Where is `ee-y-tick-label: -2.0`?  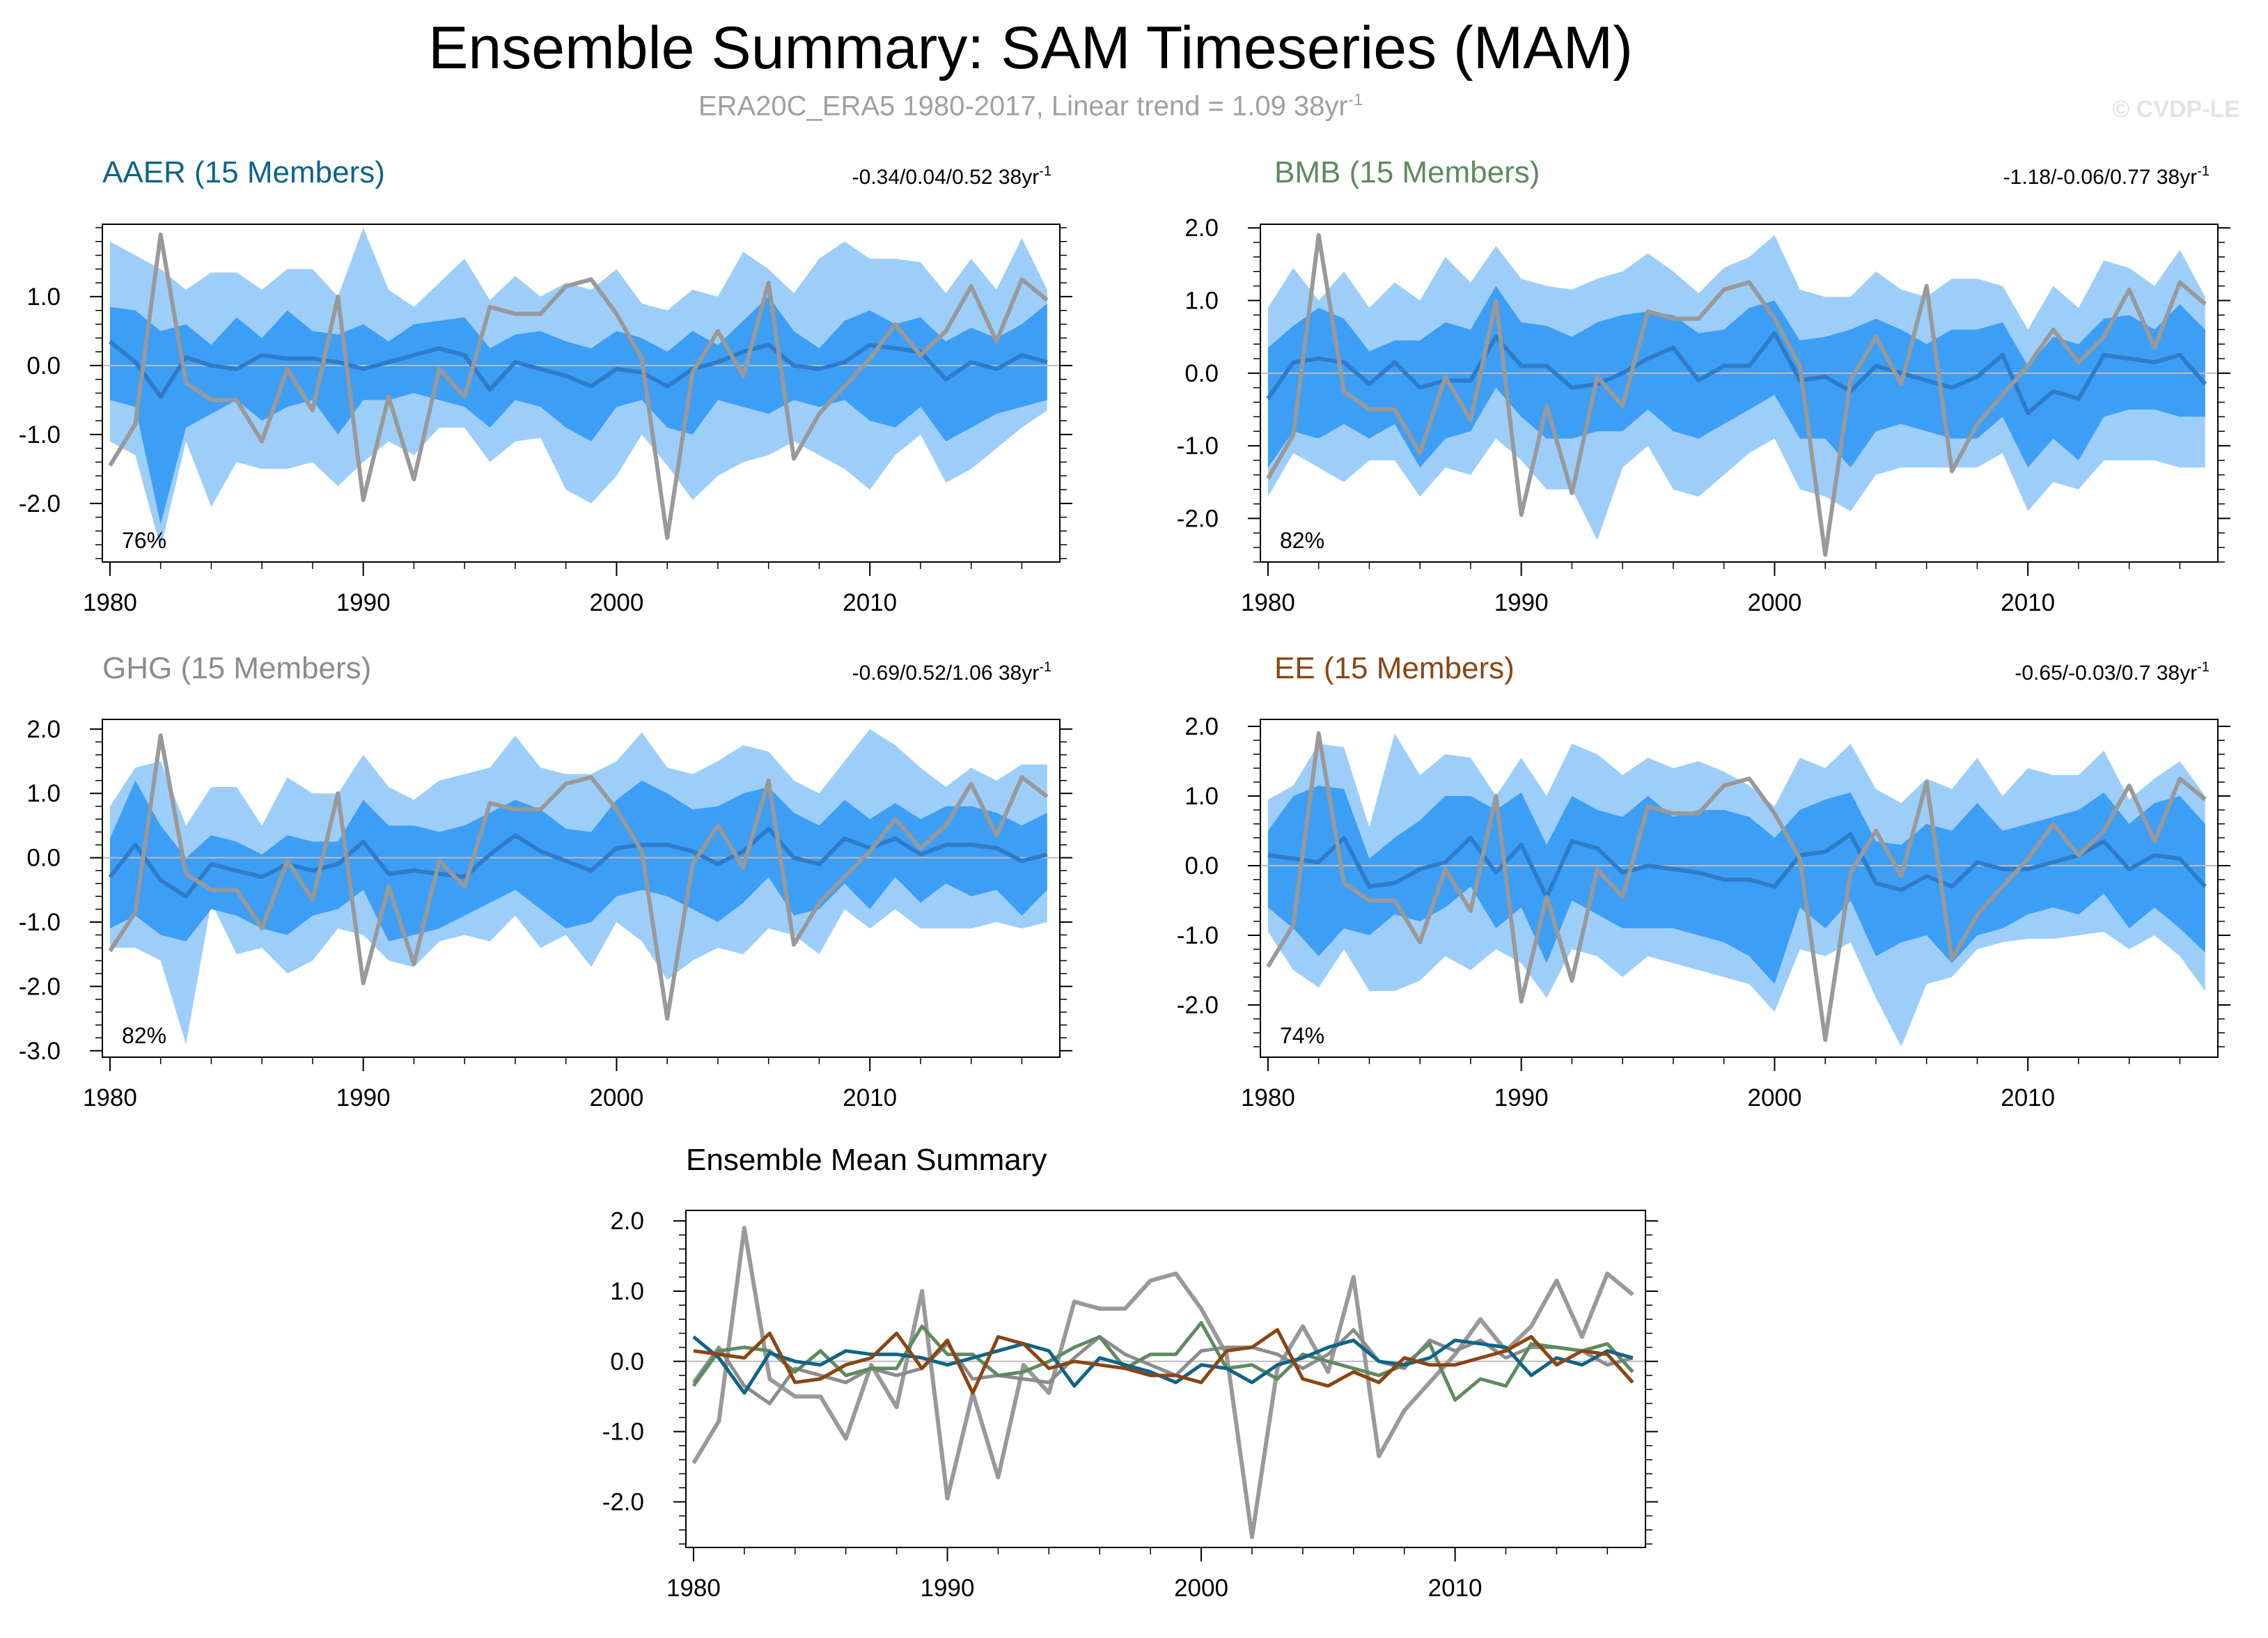
ee-y-tick-label: -2.0 is located at coordinates (1198, 1005).